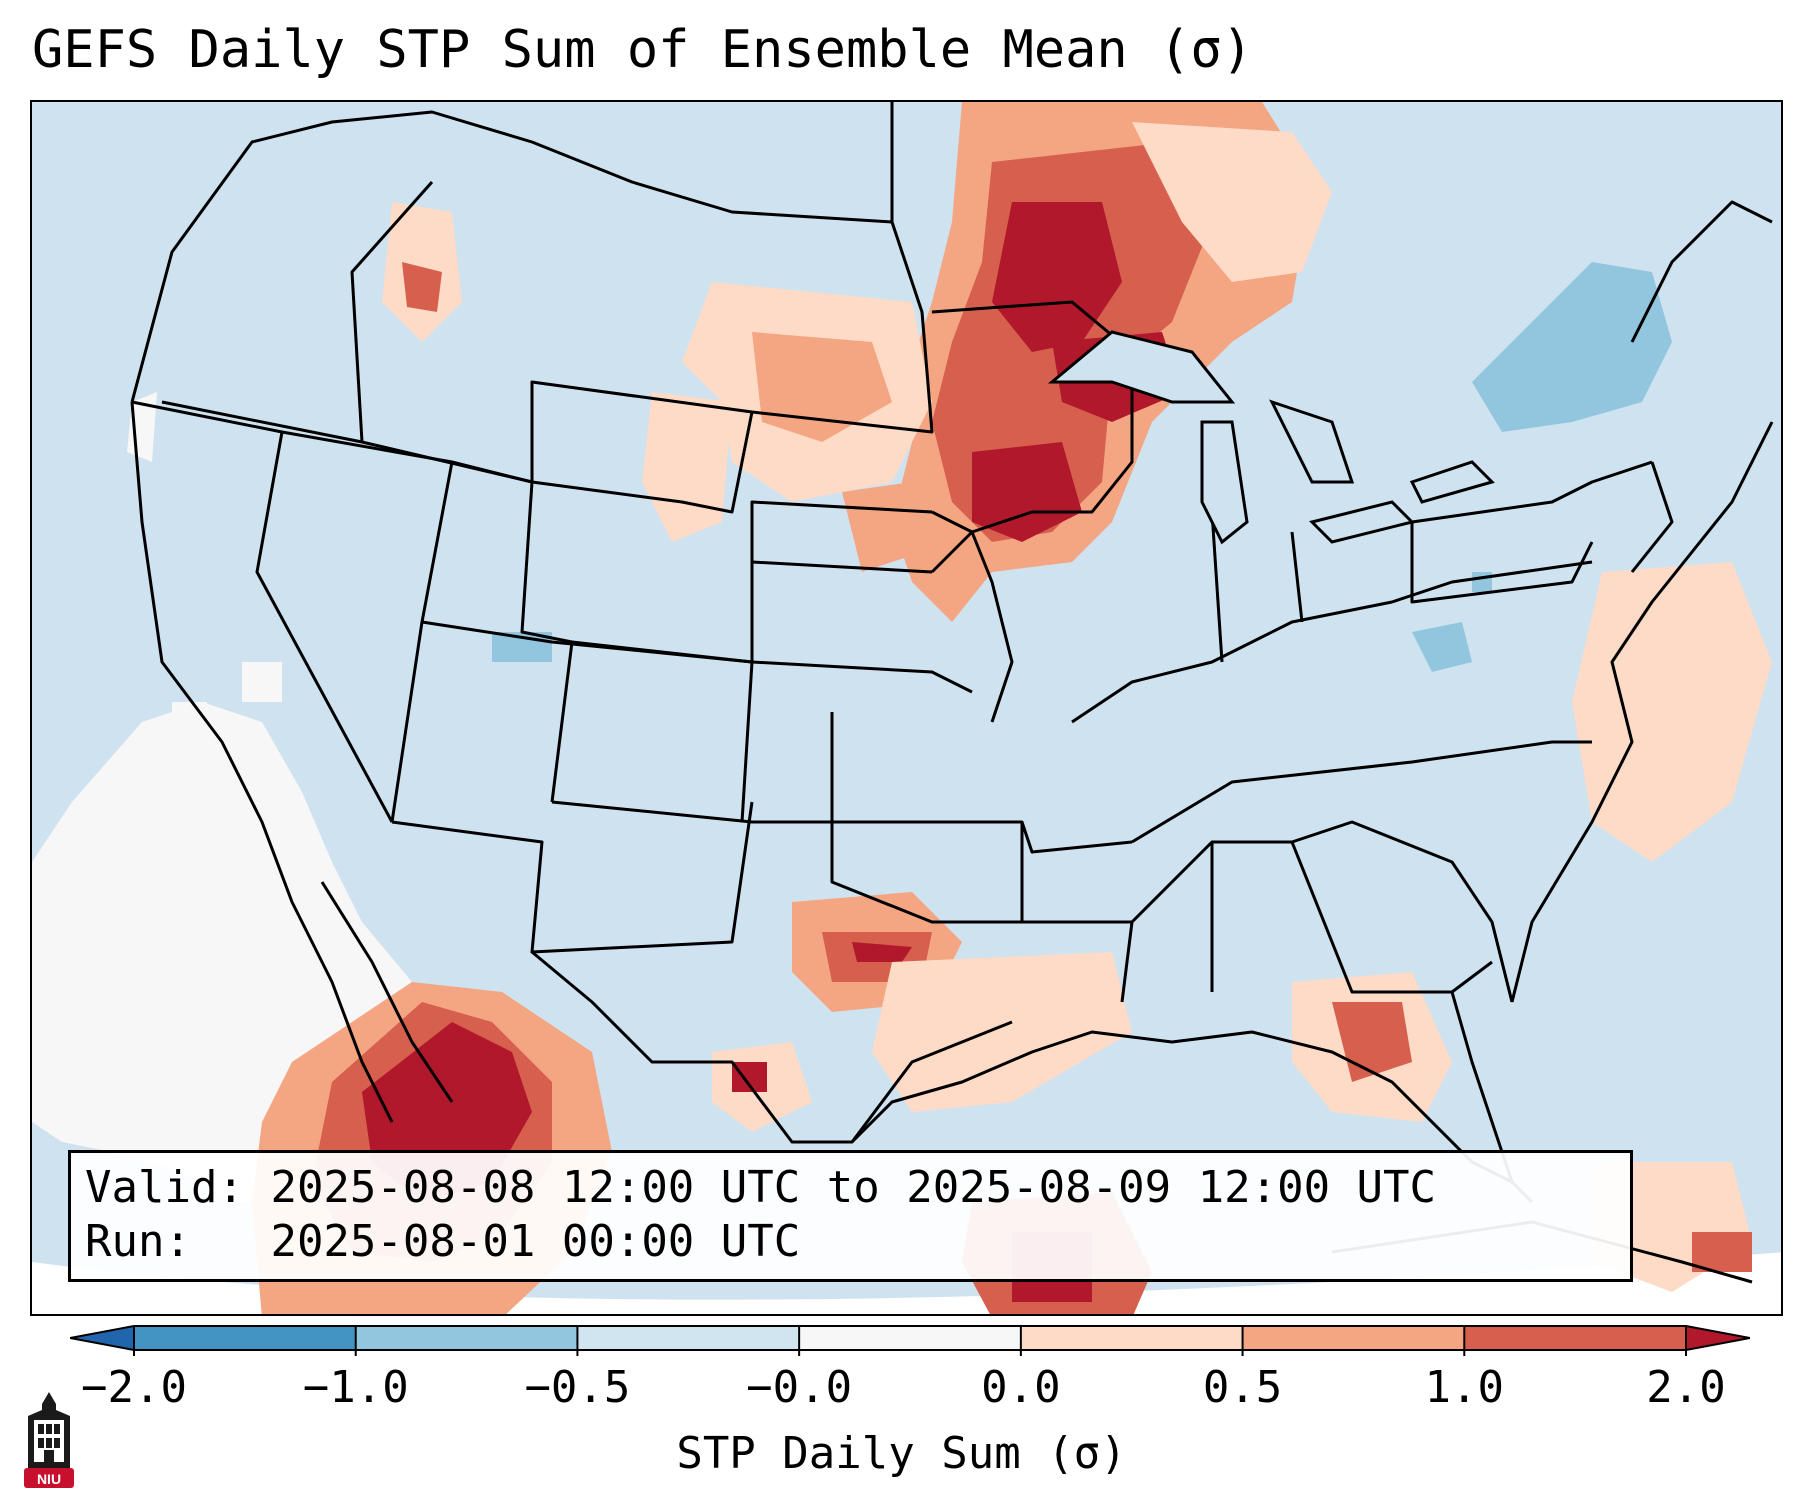  I want to click on university-tower-icon: NIU, so click(49, 1440).